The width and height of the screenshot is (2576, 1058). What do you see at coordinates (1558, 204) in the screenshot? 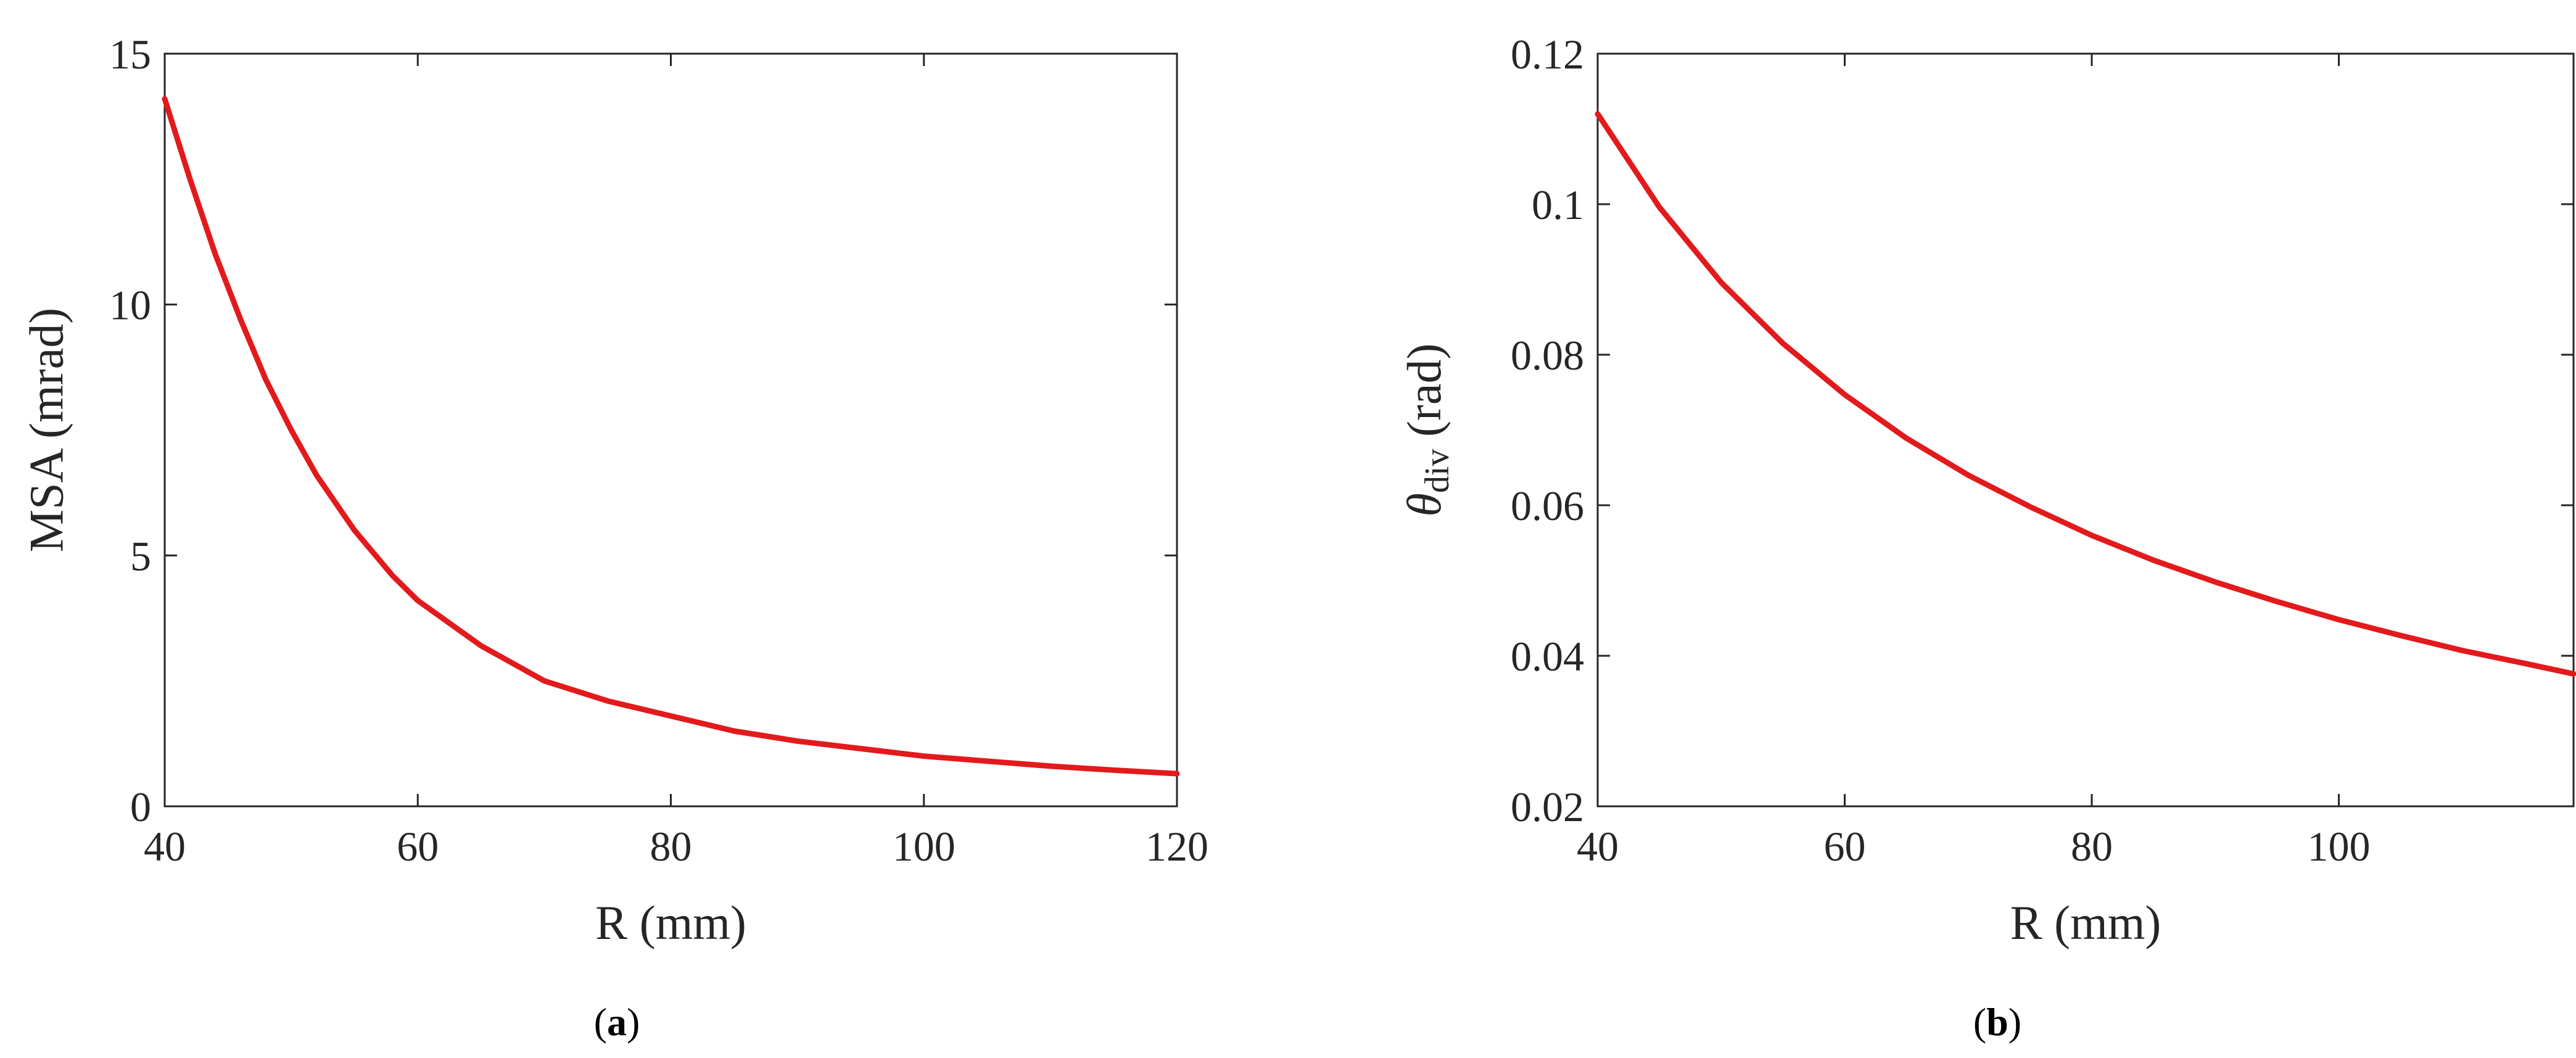
I see `panel-b-y-tick-label: 0.1` at bounding box center [1558, 204].